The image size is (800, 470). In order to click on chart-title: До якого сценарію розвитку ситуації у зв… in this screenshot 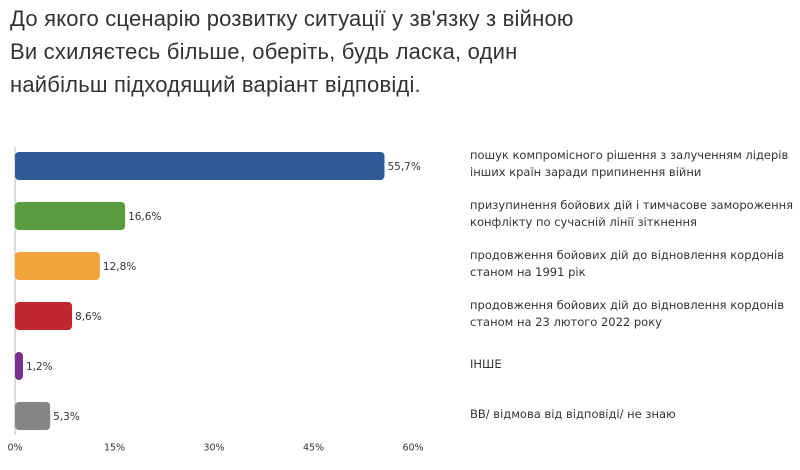, I will do `click(292, 18)`.